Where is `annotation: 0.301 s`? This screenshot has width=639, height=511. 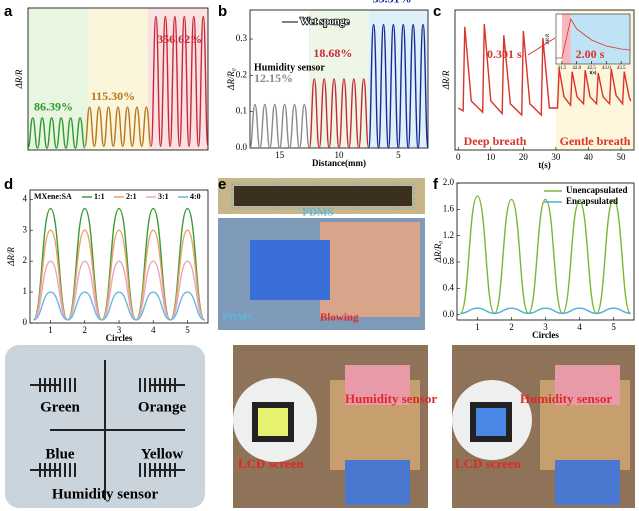 annotation: 0.301 s is located at coordinates (504, 54).